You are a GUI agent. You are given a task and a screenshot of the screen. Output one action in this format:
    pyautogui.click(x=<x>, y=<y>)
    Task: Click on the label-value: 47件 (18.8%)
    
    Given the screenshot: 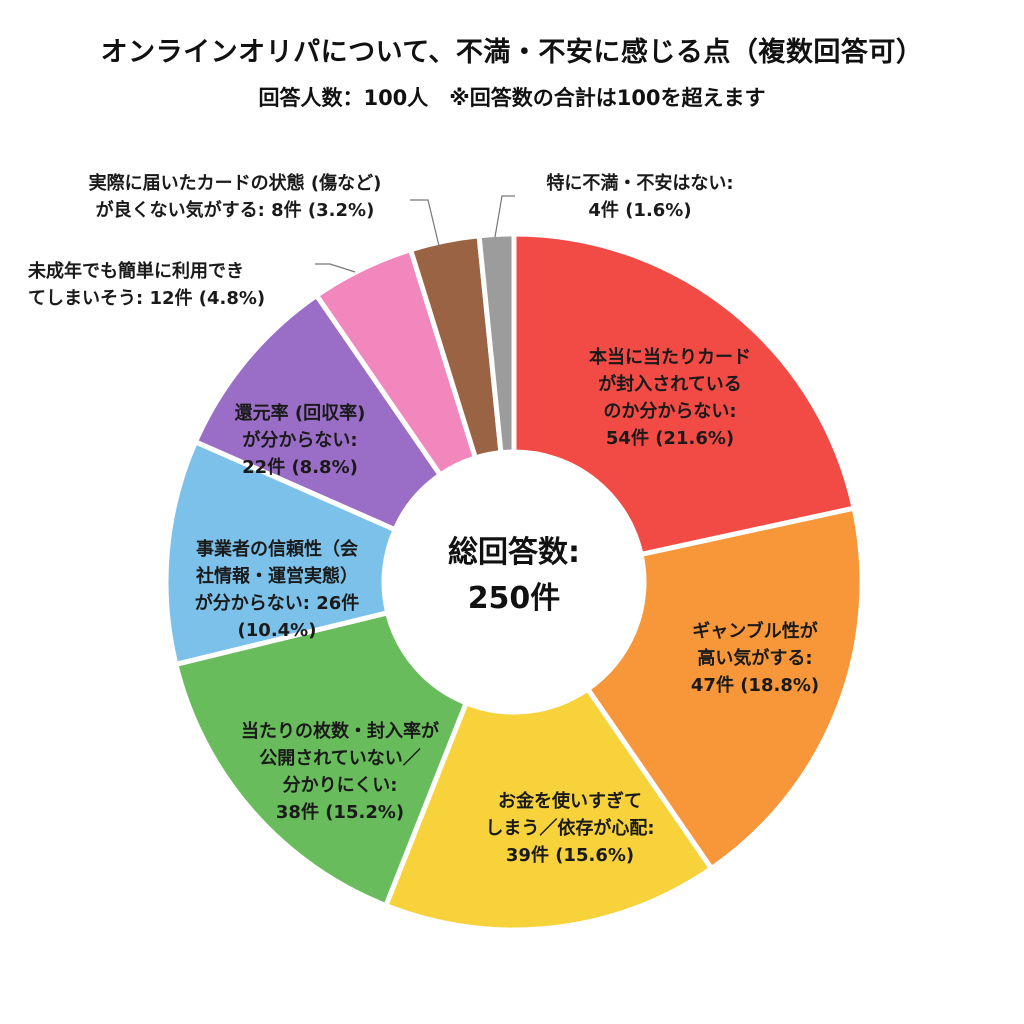 What is the action you would take?
    pyautogui.click(x=755, y=685)
    